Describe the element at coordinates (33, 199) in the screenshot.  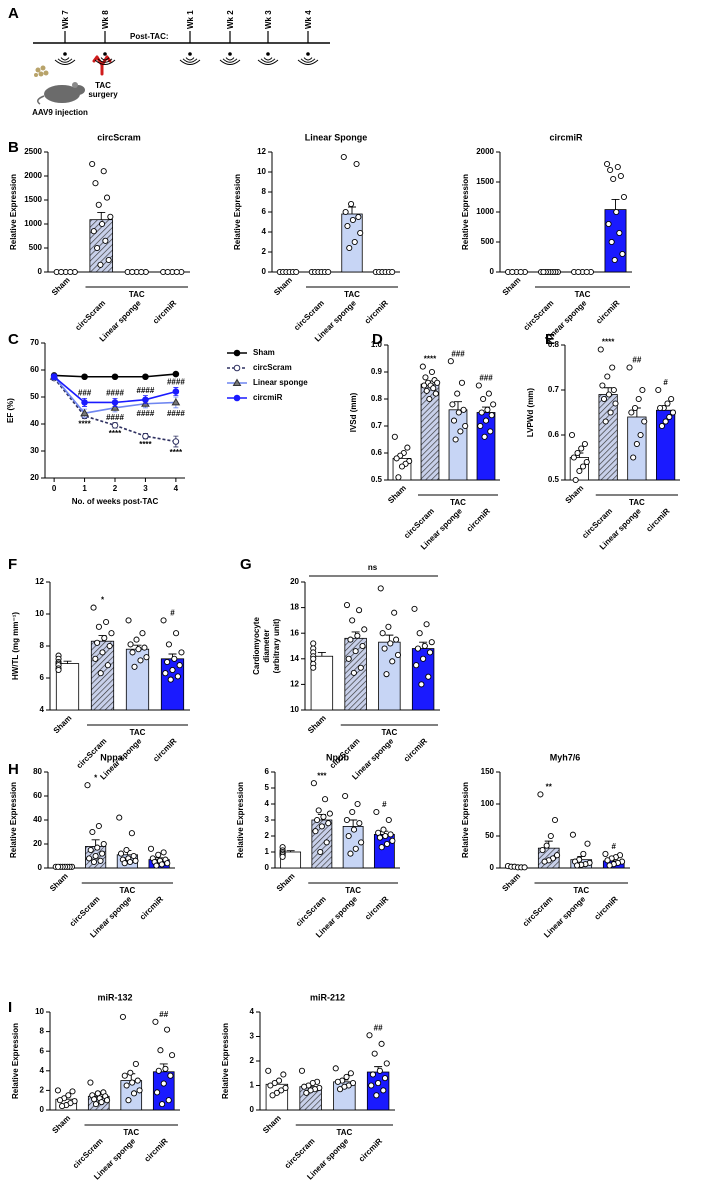
I see `y-tick-label: 1500` at that location.